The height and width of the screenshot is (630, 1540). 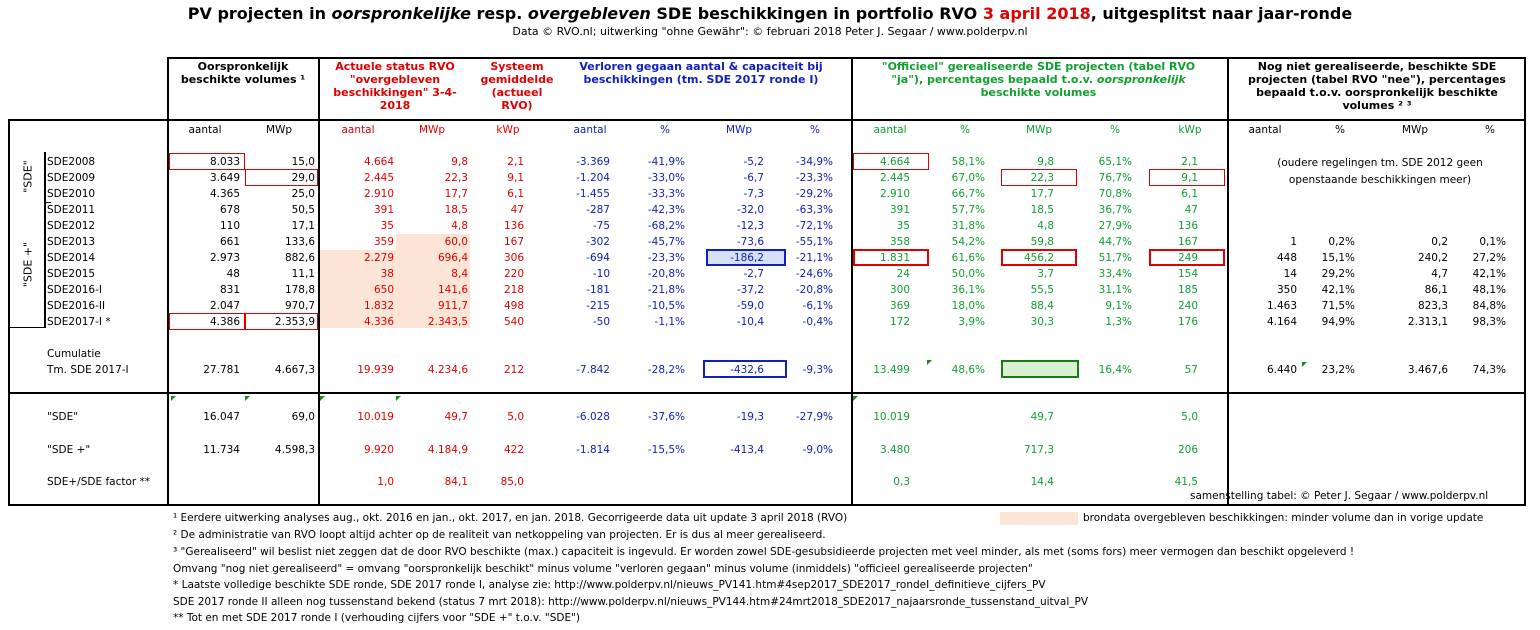 I want to click on table-cell: 185, so click(x=1187, y=290).